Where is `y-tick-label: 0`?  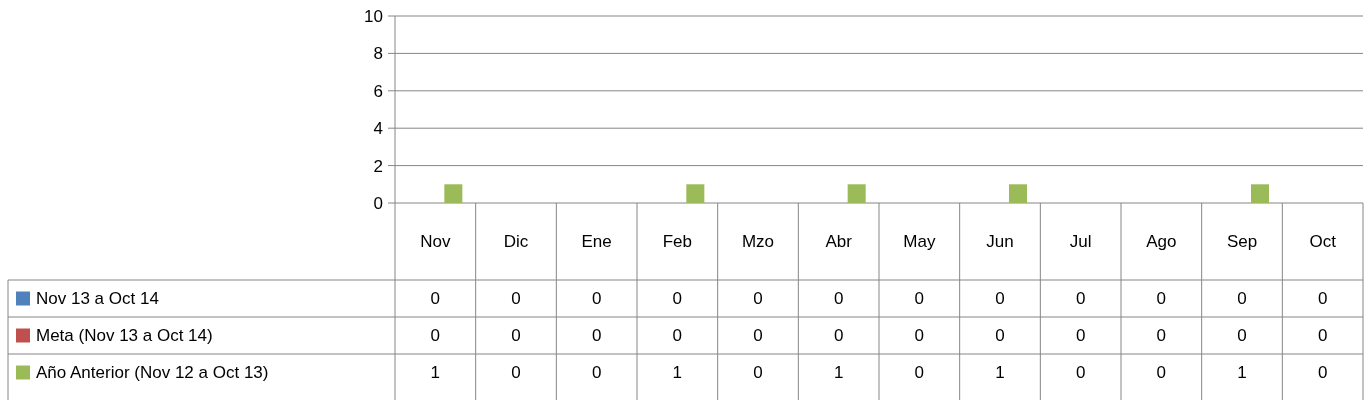
y-tick-label: 0 is located at coordinates (378, 203).